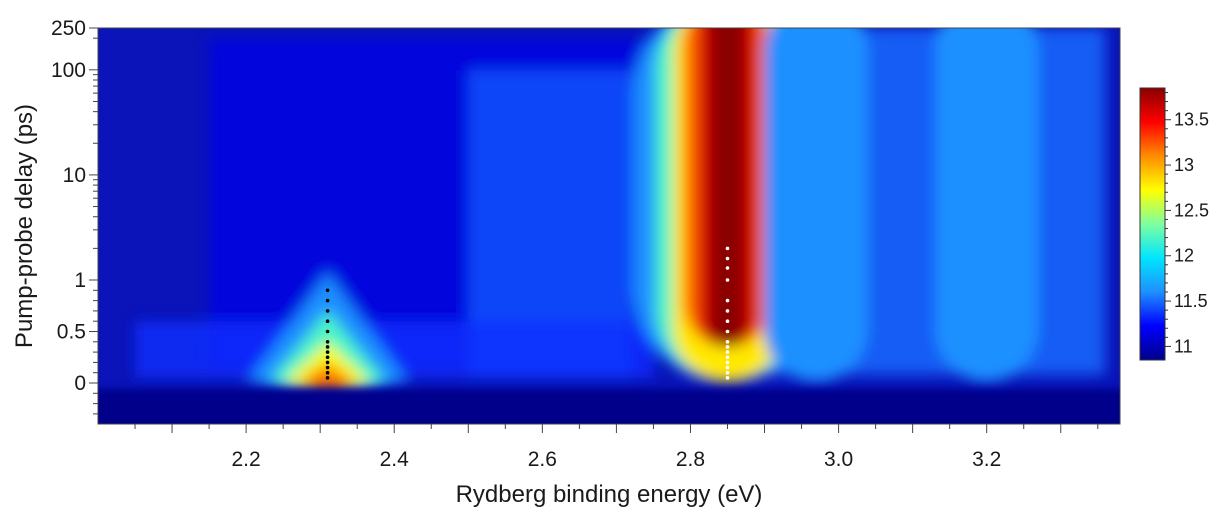  I want to click on y-tick-label: 10, so click(74, 175).